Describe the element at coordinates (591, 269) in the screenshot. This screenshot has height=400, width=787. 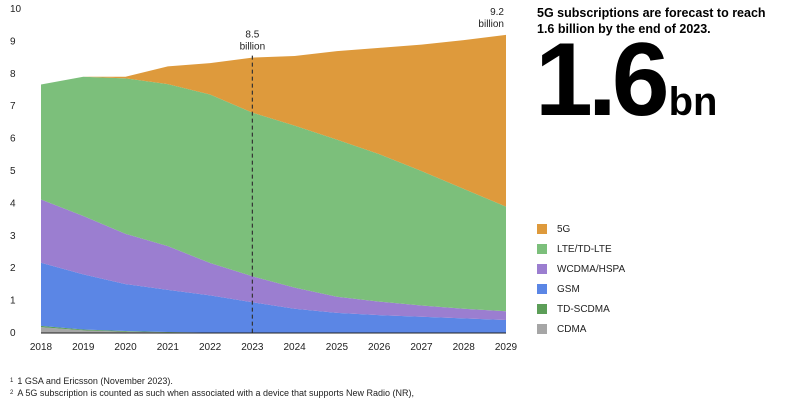
I see `legend-label: WCDMA/HSPA` at that location.